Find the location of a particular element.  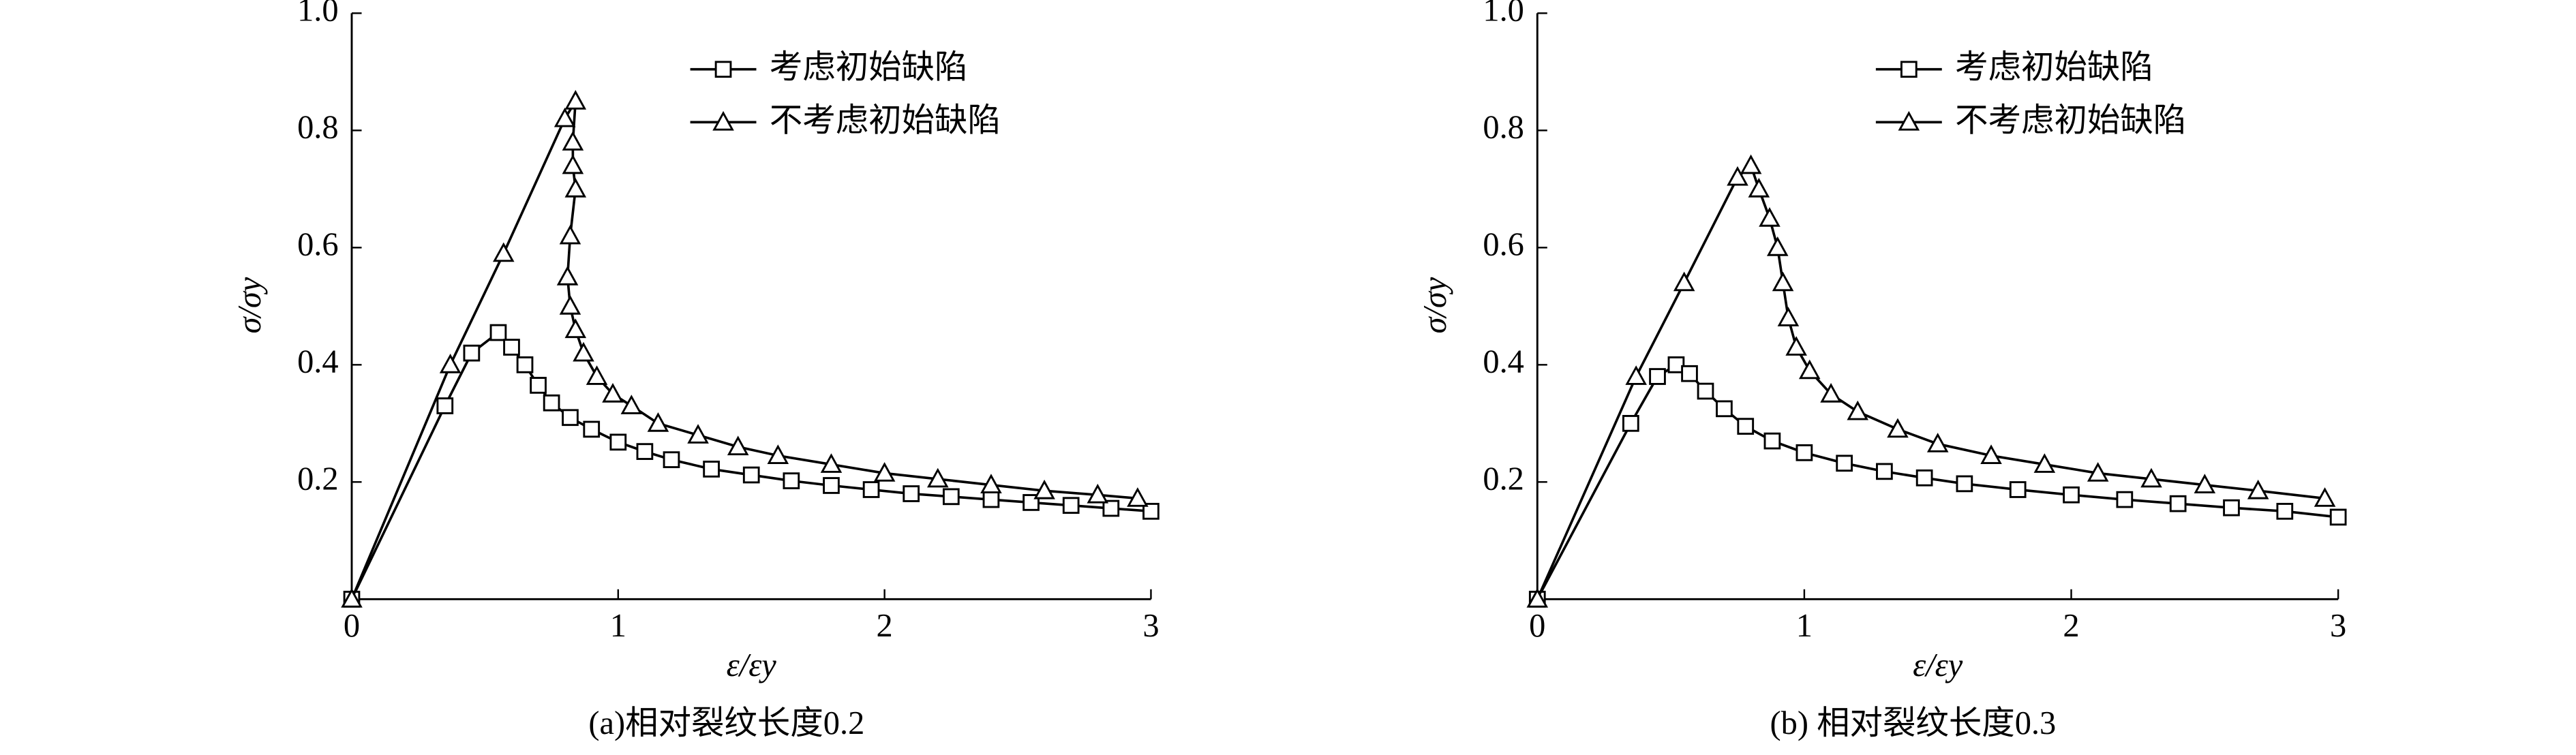

legend-label: 考虑初始缺陷 is located at coordinates (869, 67).